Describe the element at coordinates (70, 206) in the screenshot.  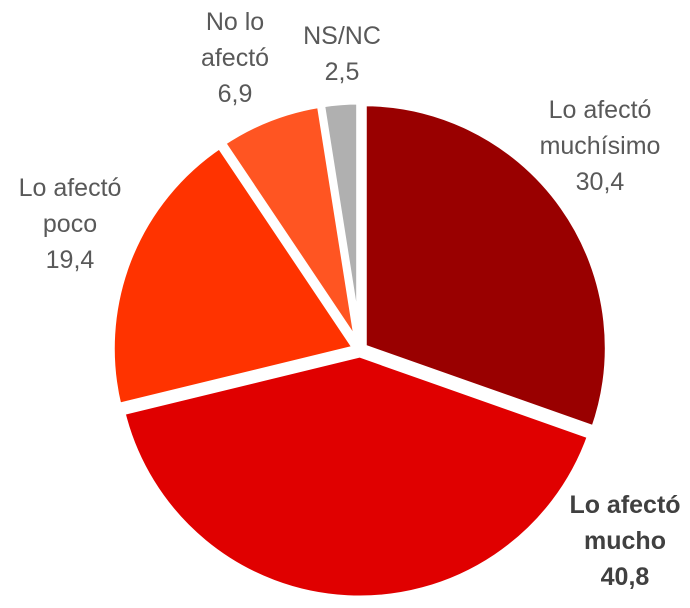
I see `category-name: Lo afectó poco` at that location.